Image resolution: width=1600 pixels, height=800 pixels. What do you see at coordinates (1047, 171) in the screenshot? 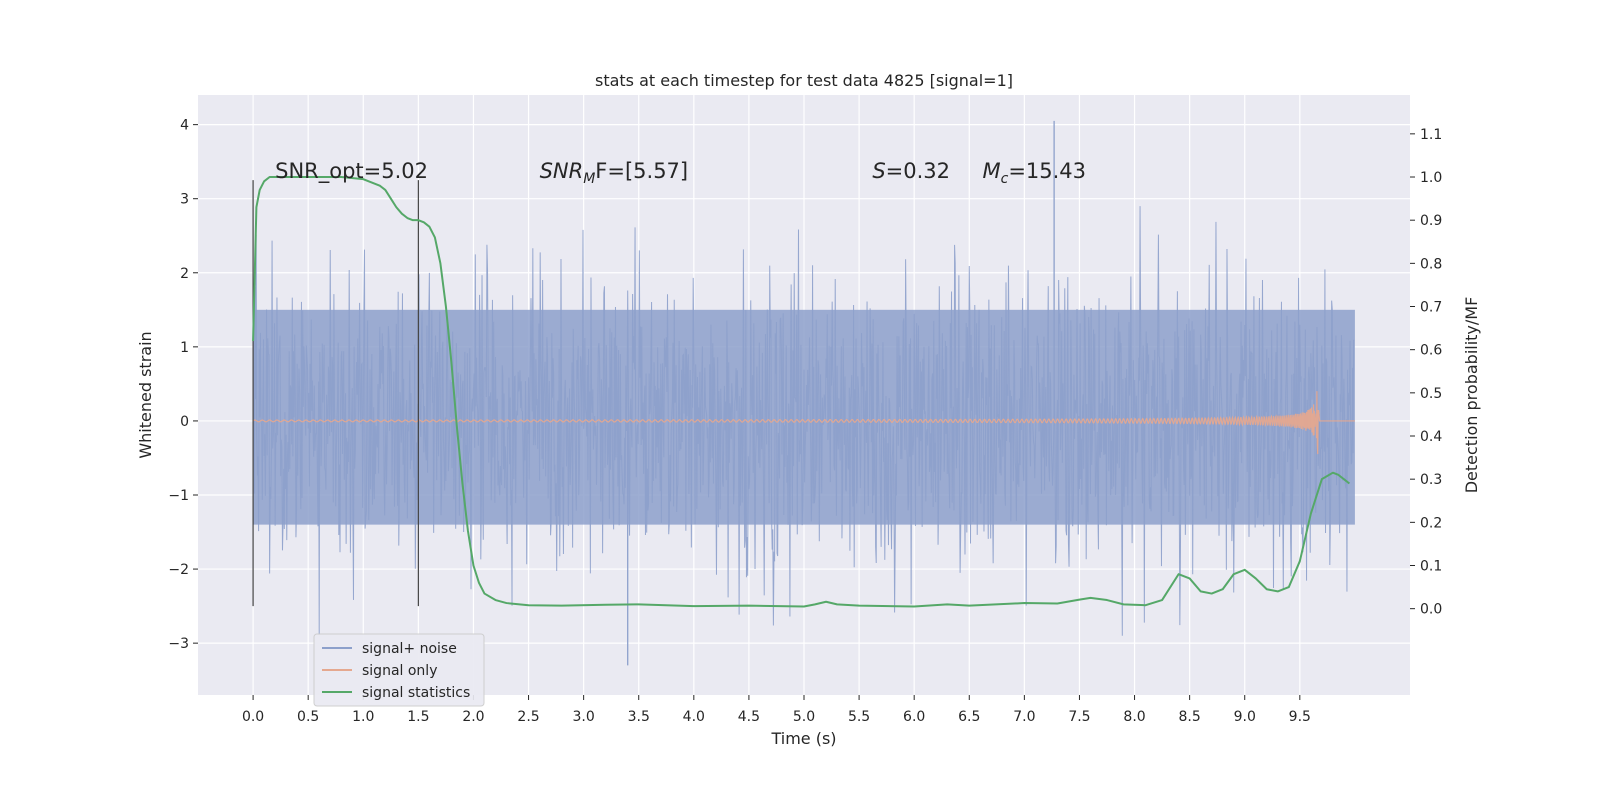
I see `annotation-mc-value: =15.43` at bounding box center [1047, 171].